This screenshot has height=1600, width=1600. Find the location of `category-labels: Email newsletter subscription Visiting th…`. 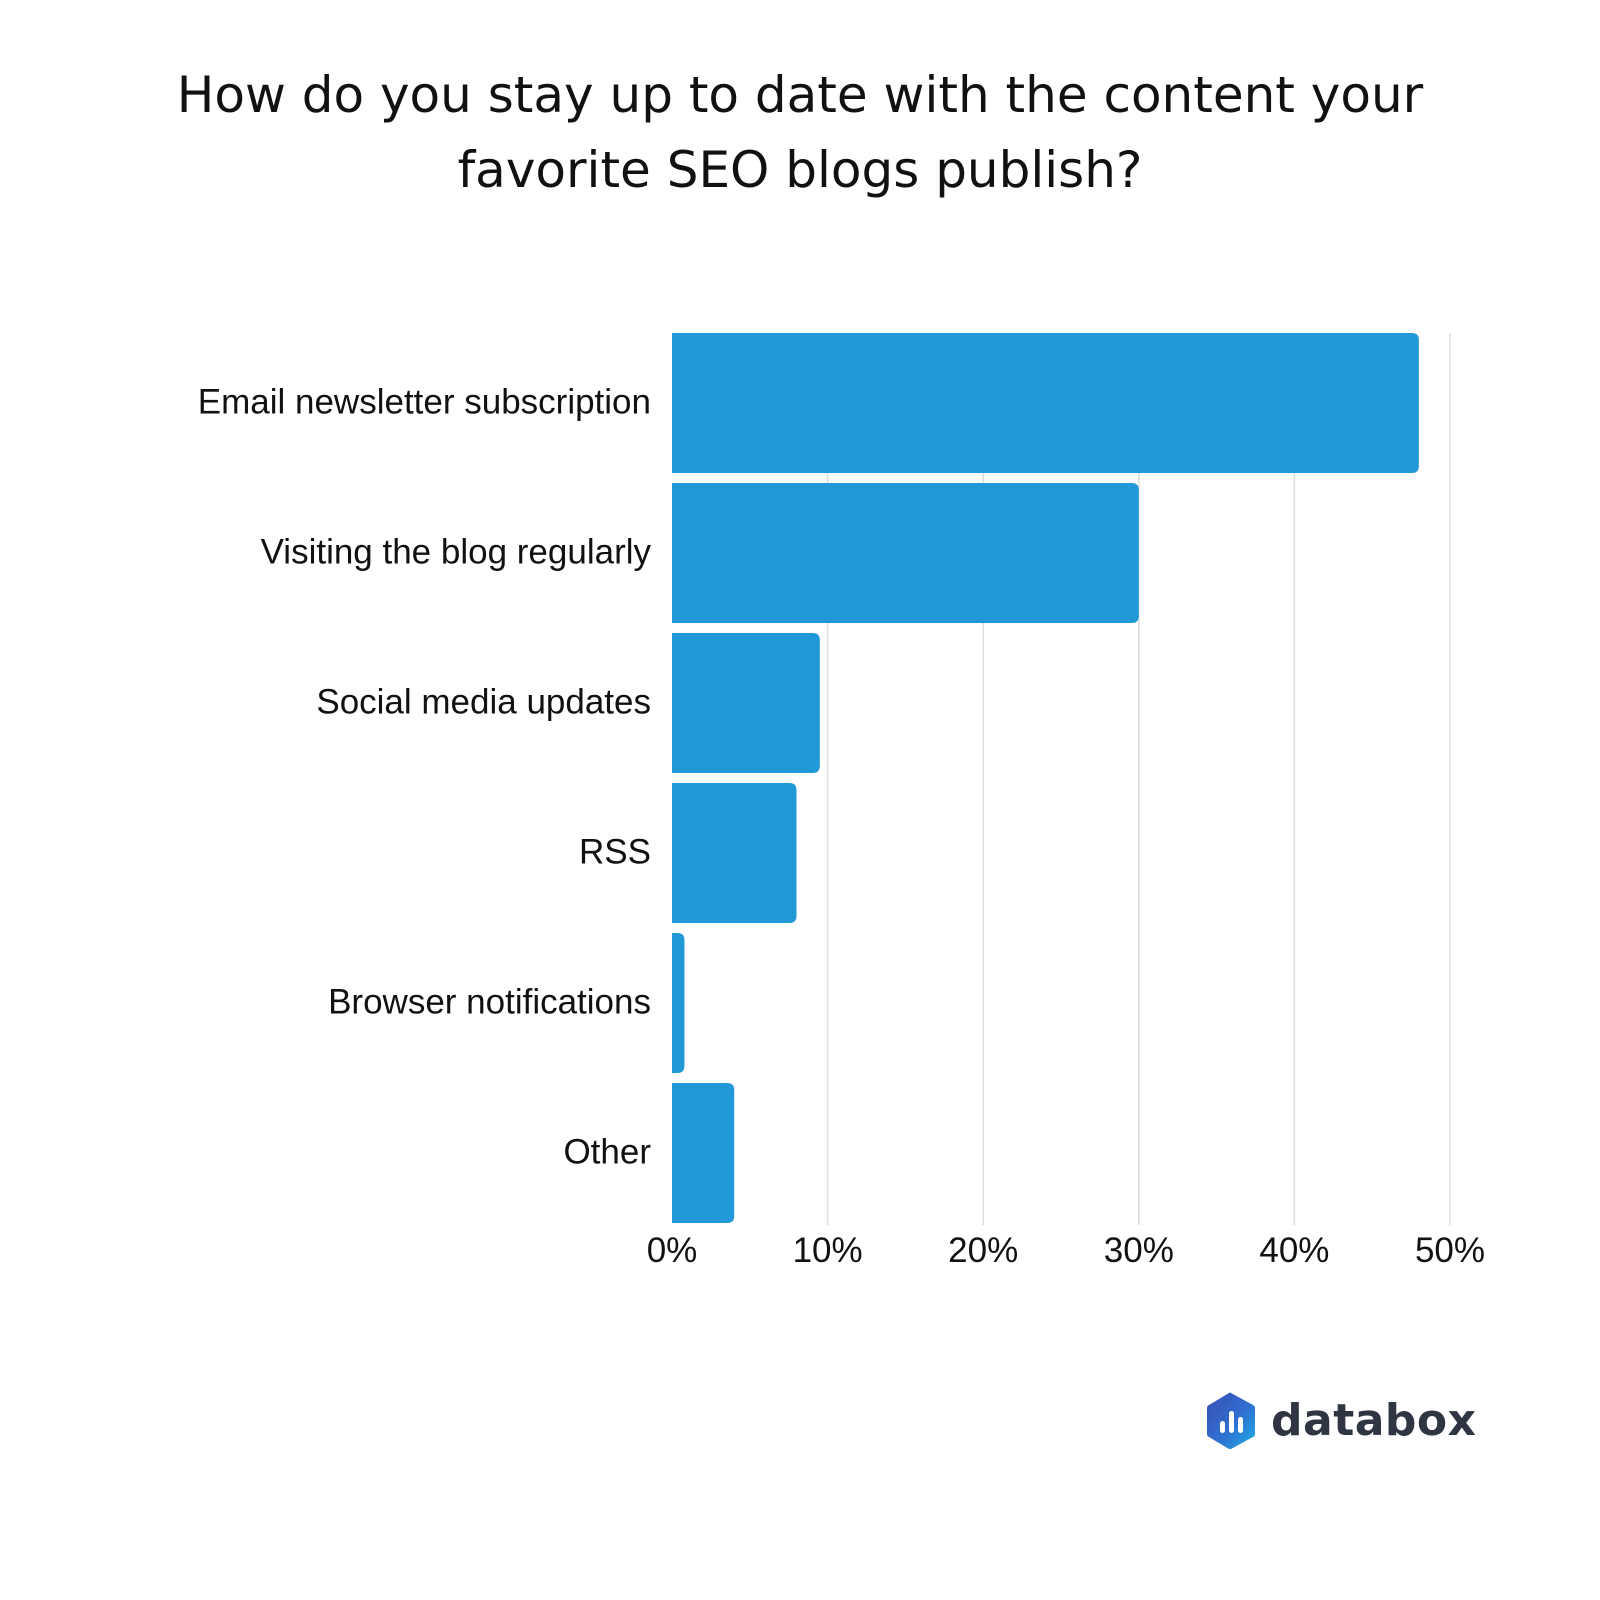

category-labels: Email newsletter subscription Visiting th… is located at coordinates (425, 776).